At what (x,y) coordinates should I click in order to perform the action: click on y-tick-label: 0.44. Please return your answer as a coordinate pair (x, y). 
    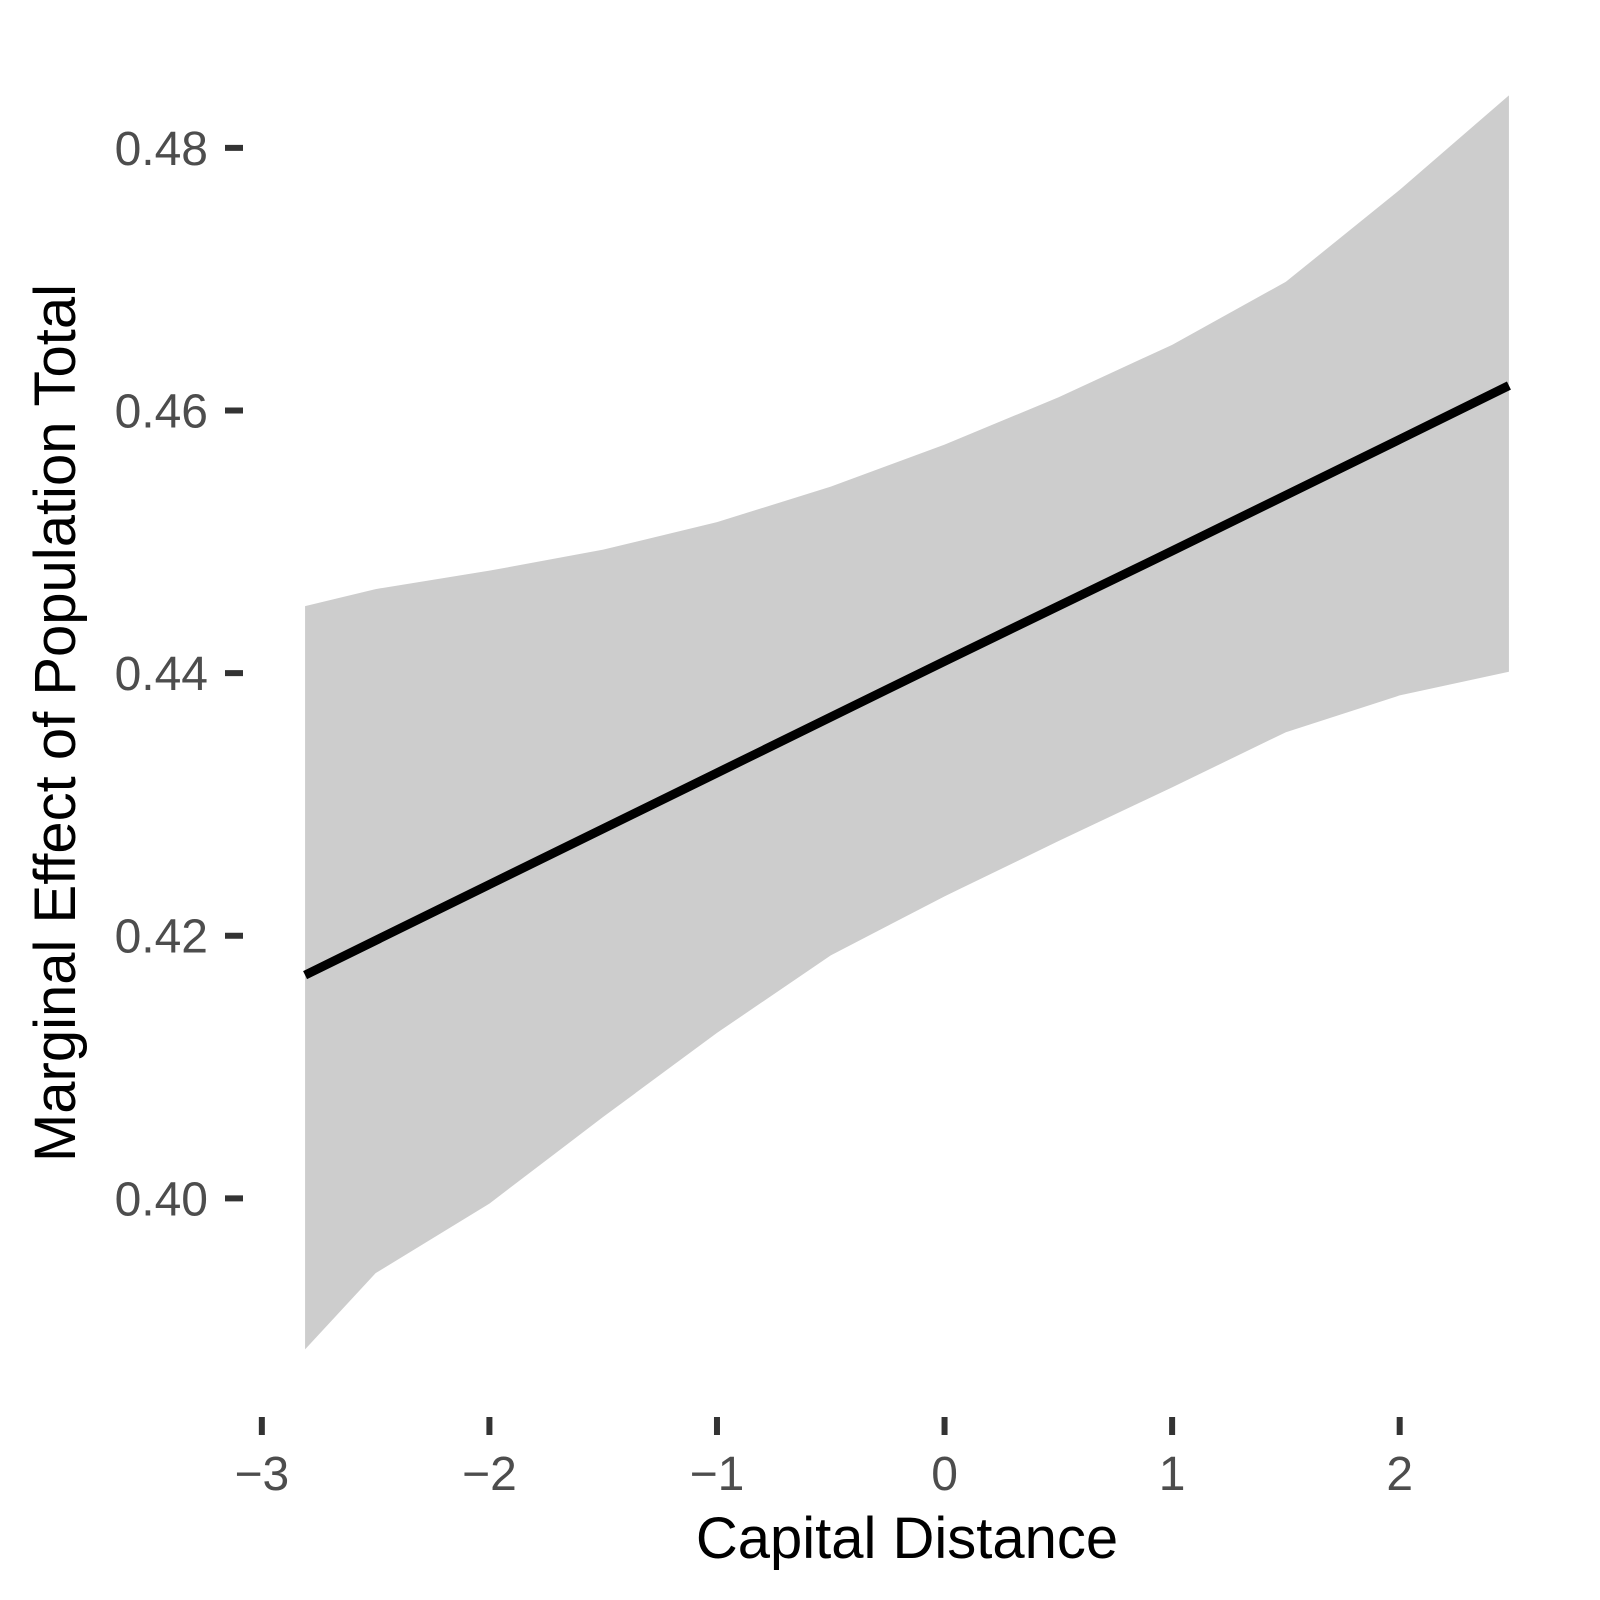
    Looking at the image, I should click on (161, 674).